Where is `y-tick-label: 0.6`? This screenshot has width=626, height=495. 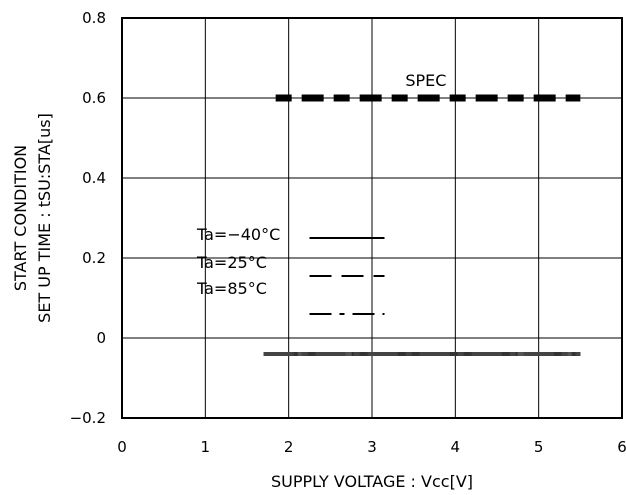 y-tick-label: 0.6 is located at coordinates (94, 98).